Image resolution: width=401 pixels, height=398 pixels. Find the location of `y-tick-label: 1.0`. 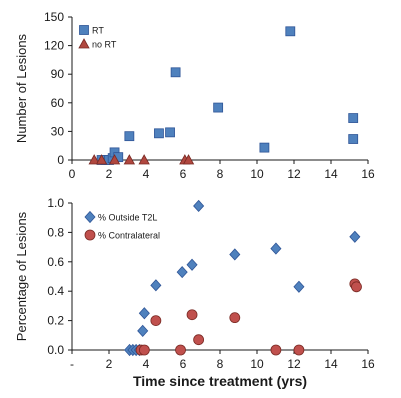

y-tick-label: 1.0 is located at coordinates (55, 203).